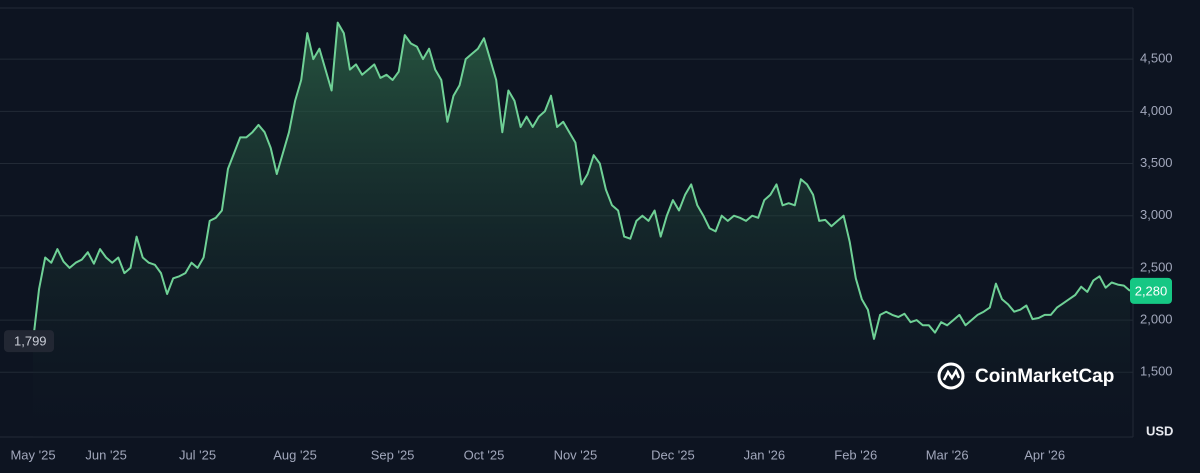 The image size is (1200, 473). What do you see at coordinates (1156, 319) in the screenshot?
I see `y-tick-label: 2,000` at bounding box center [1156, 319].